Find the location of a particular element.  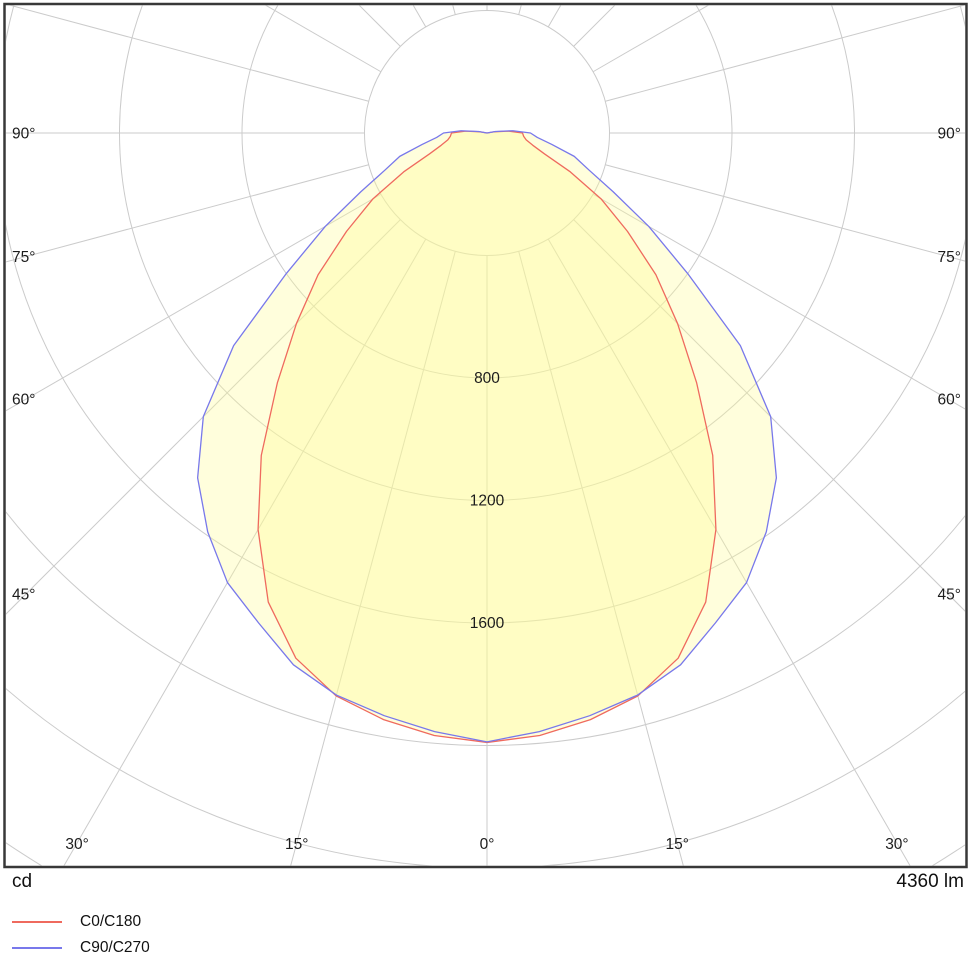

ring-label-1600: 1600 is located at coordinates (487, 623).